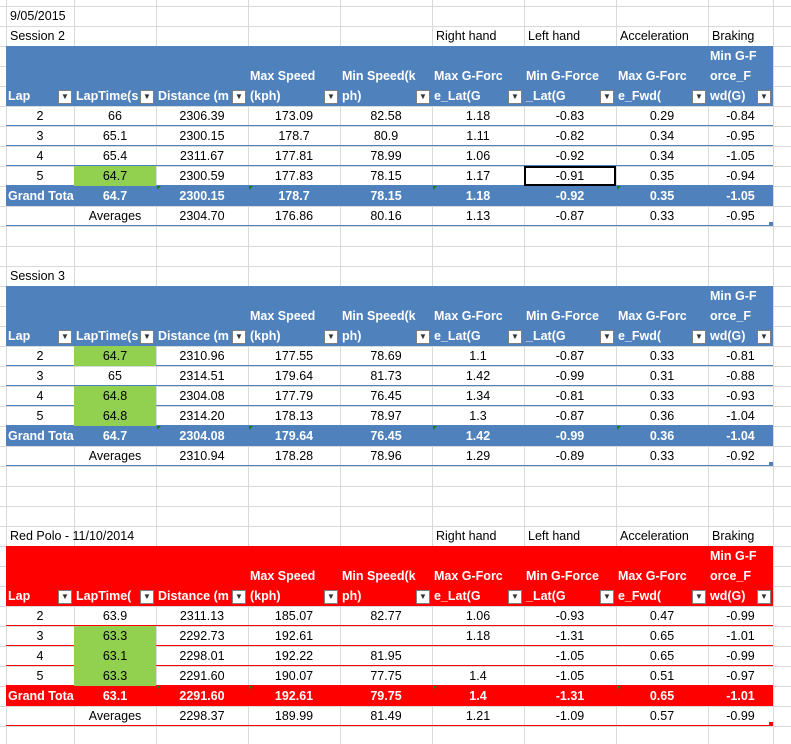 The width and height of the screenshot is (791, 744). What do you see at coordinates (570, 636) in the screenshot?
I see `table-cell: -1.31` at bounding box center [570, 636].